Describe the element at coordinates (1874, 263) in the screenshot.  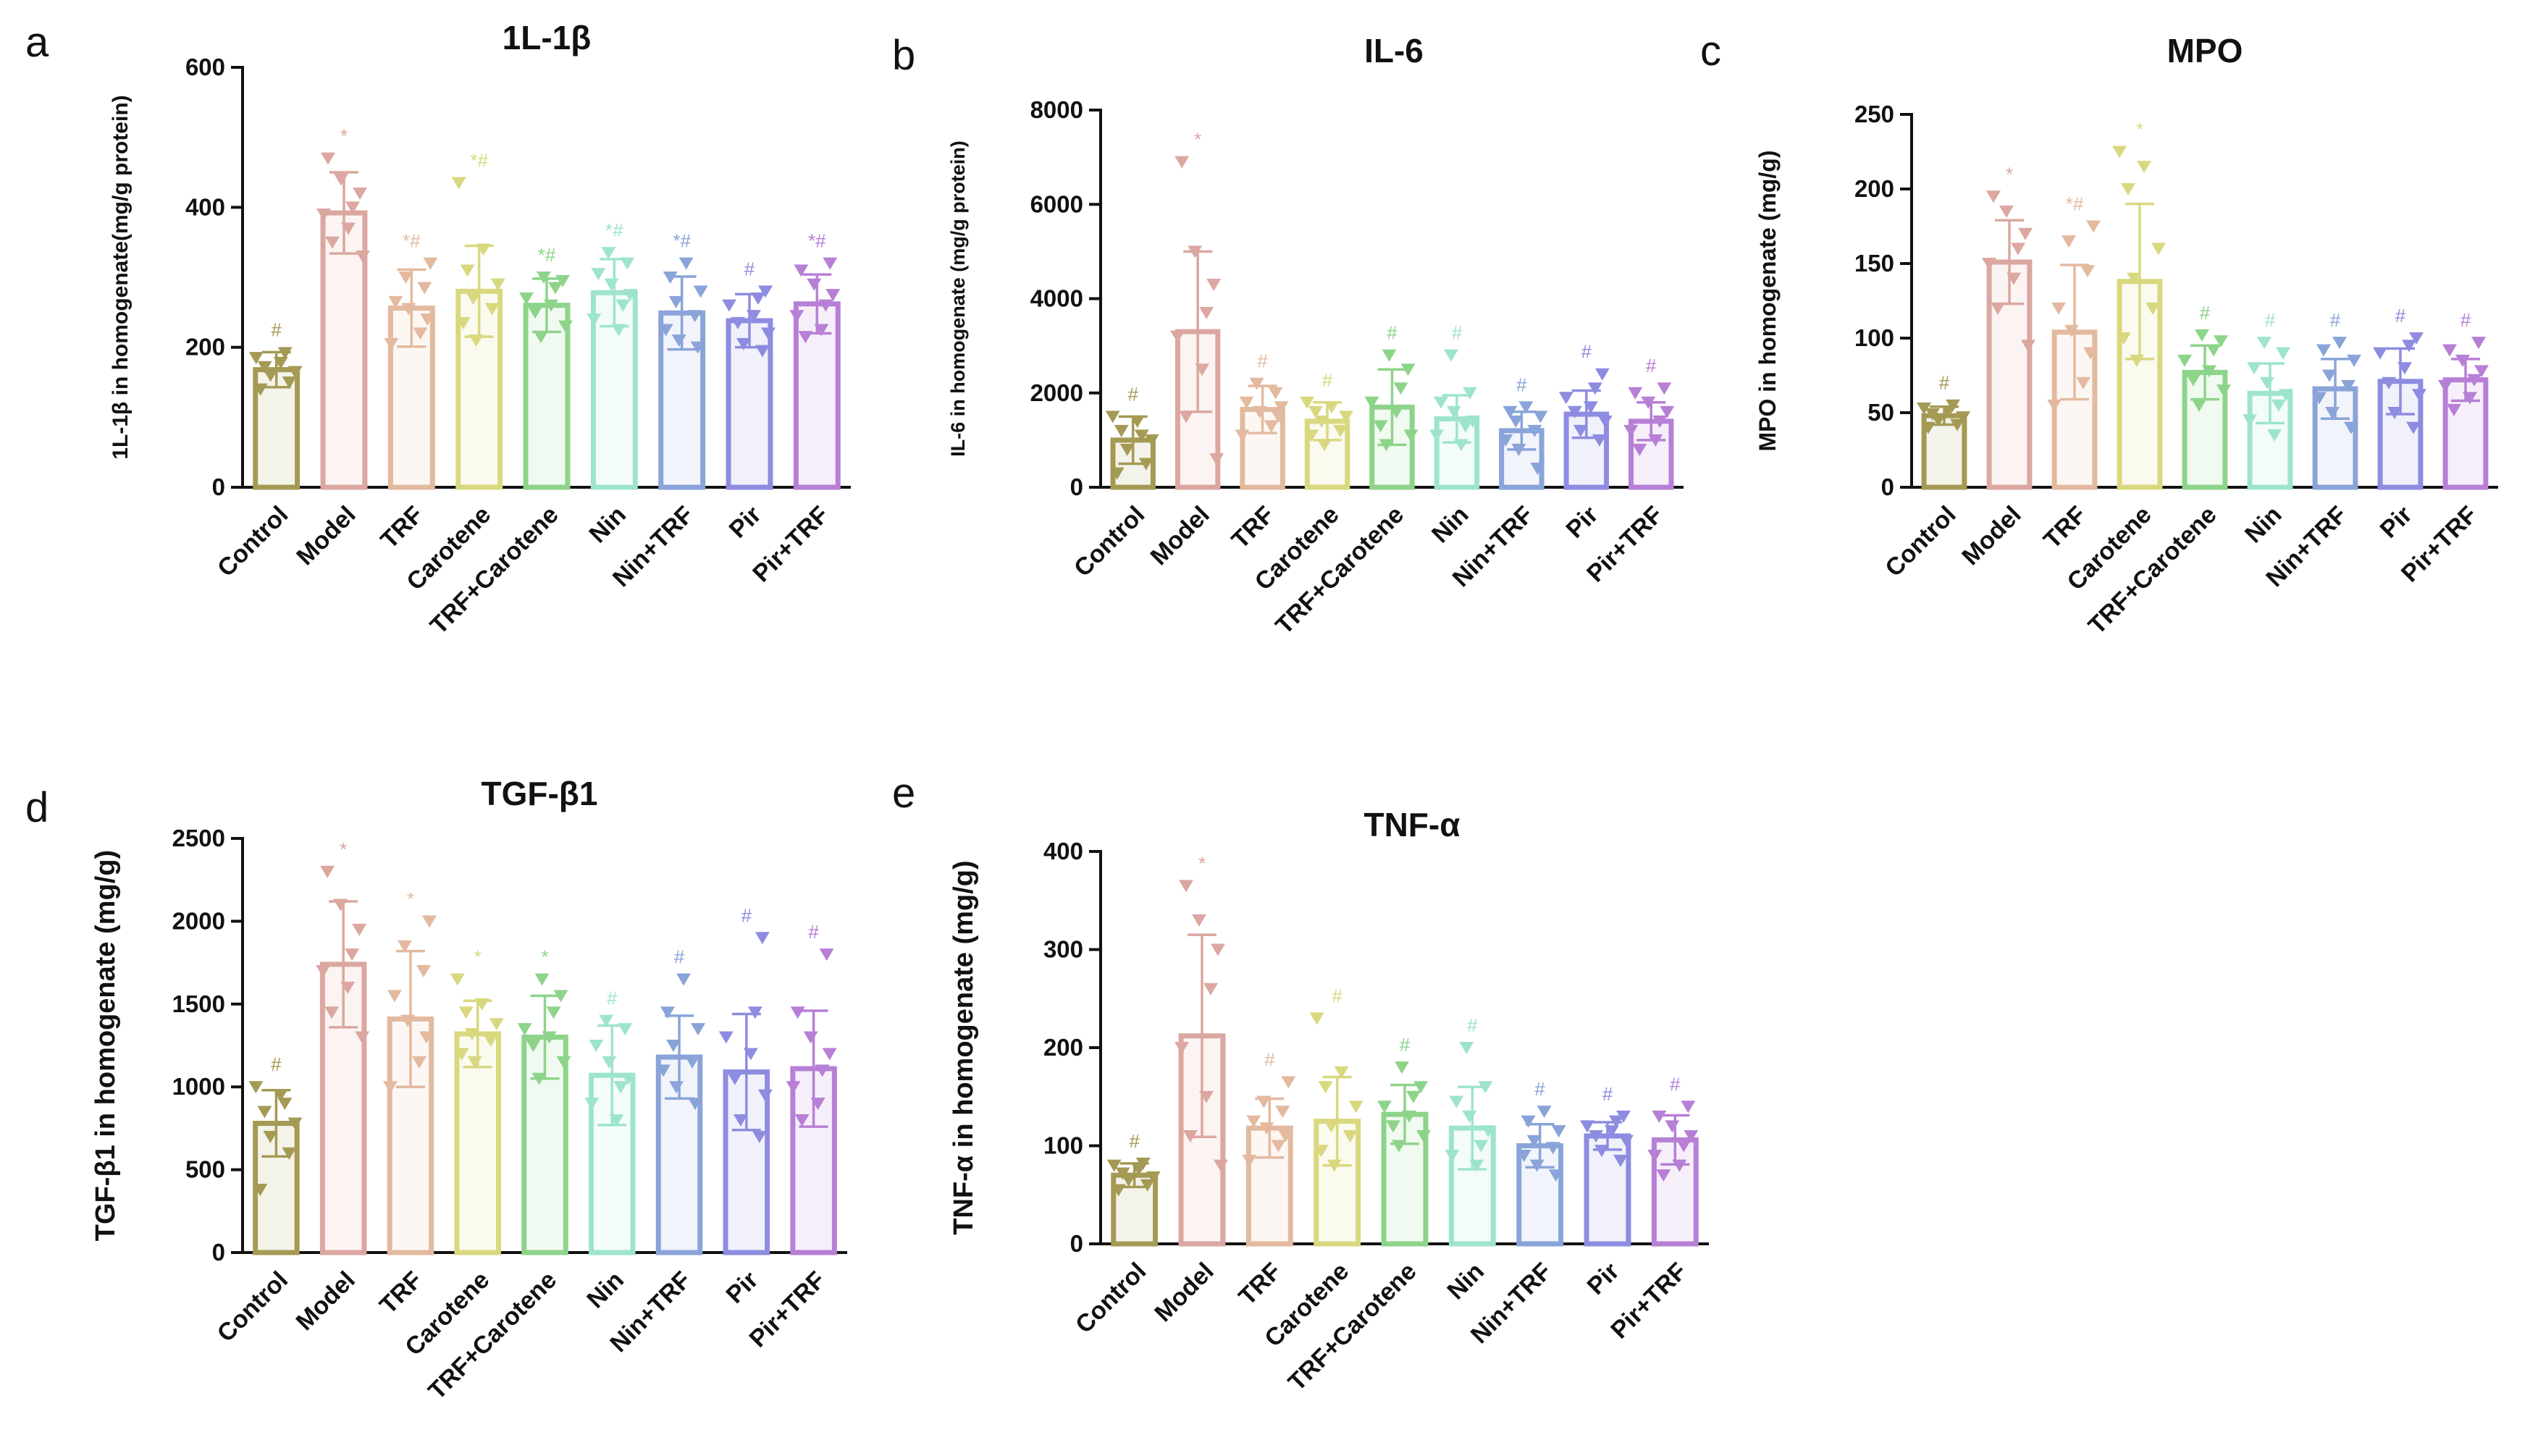
I see `y-tick-label: 150` at that location.